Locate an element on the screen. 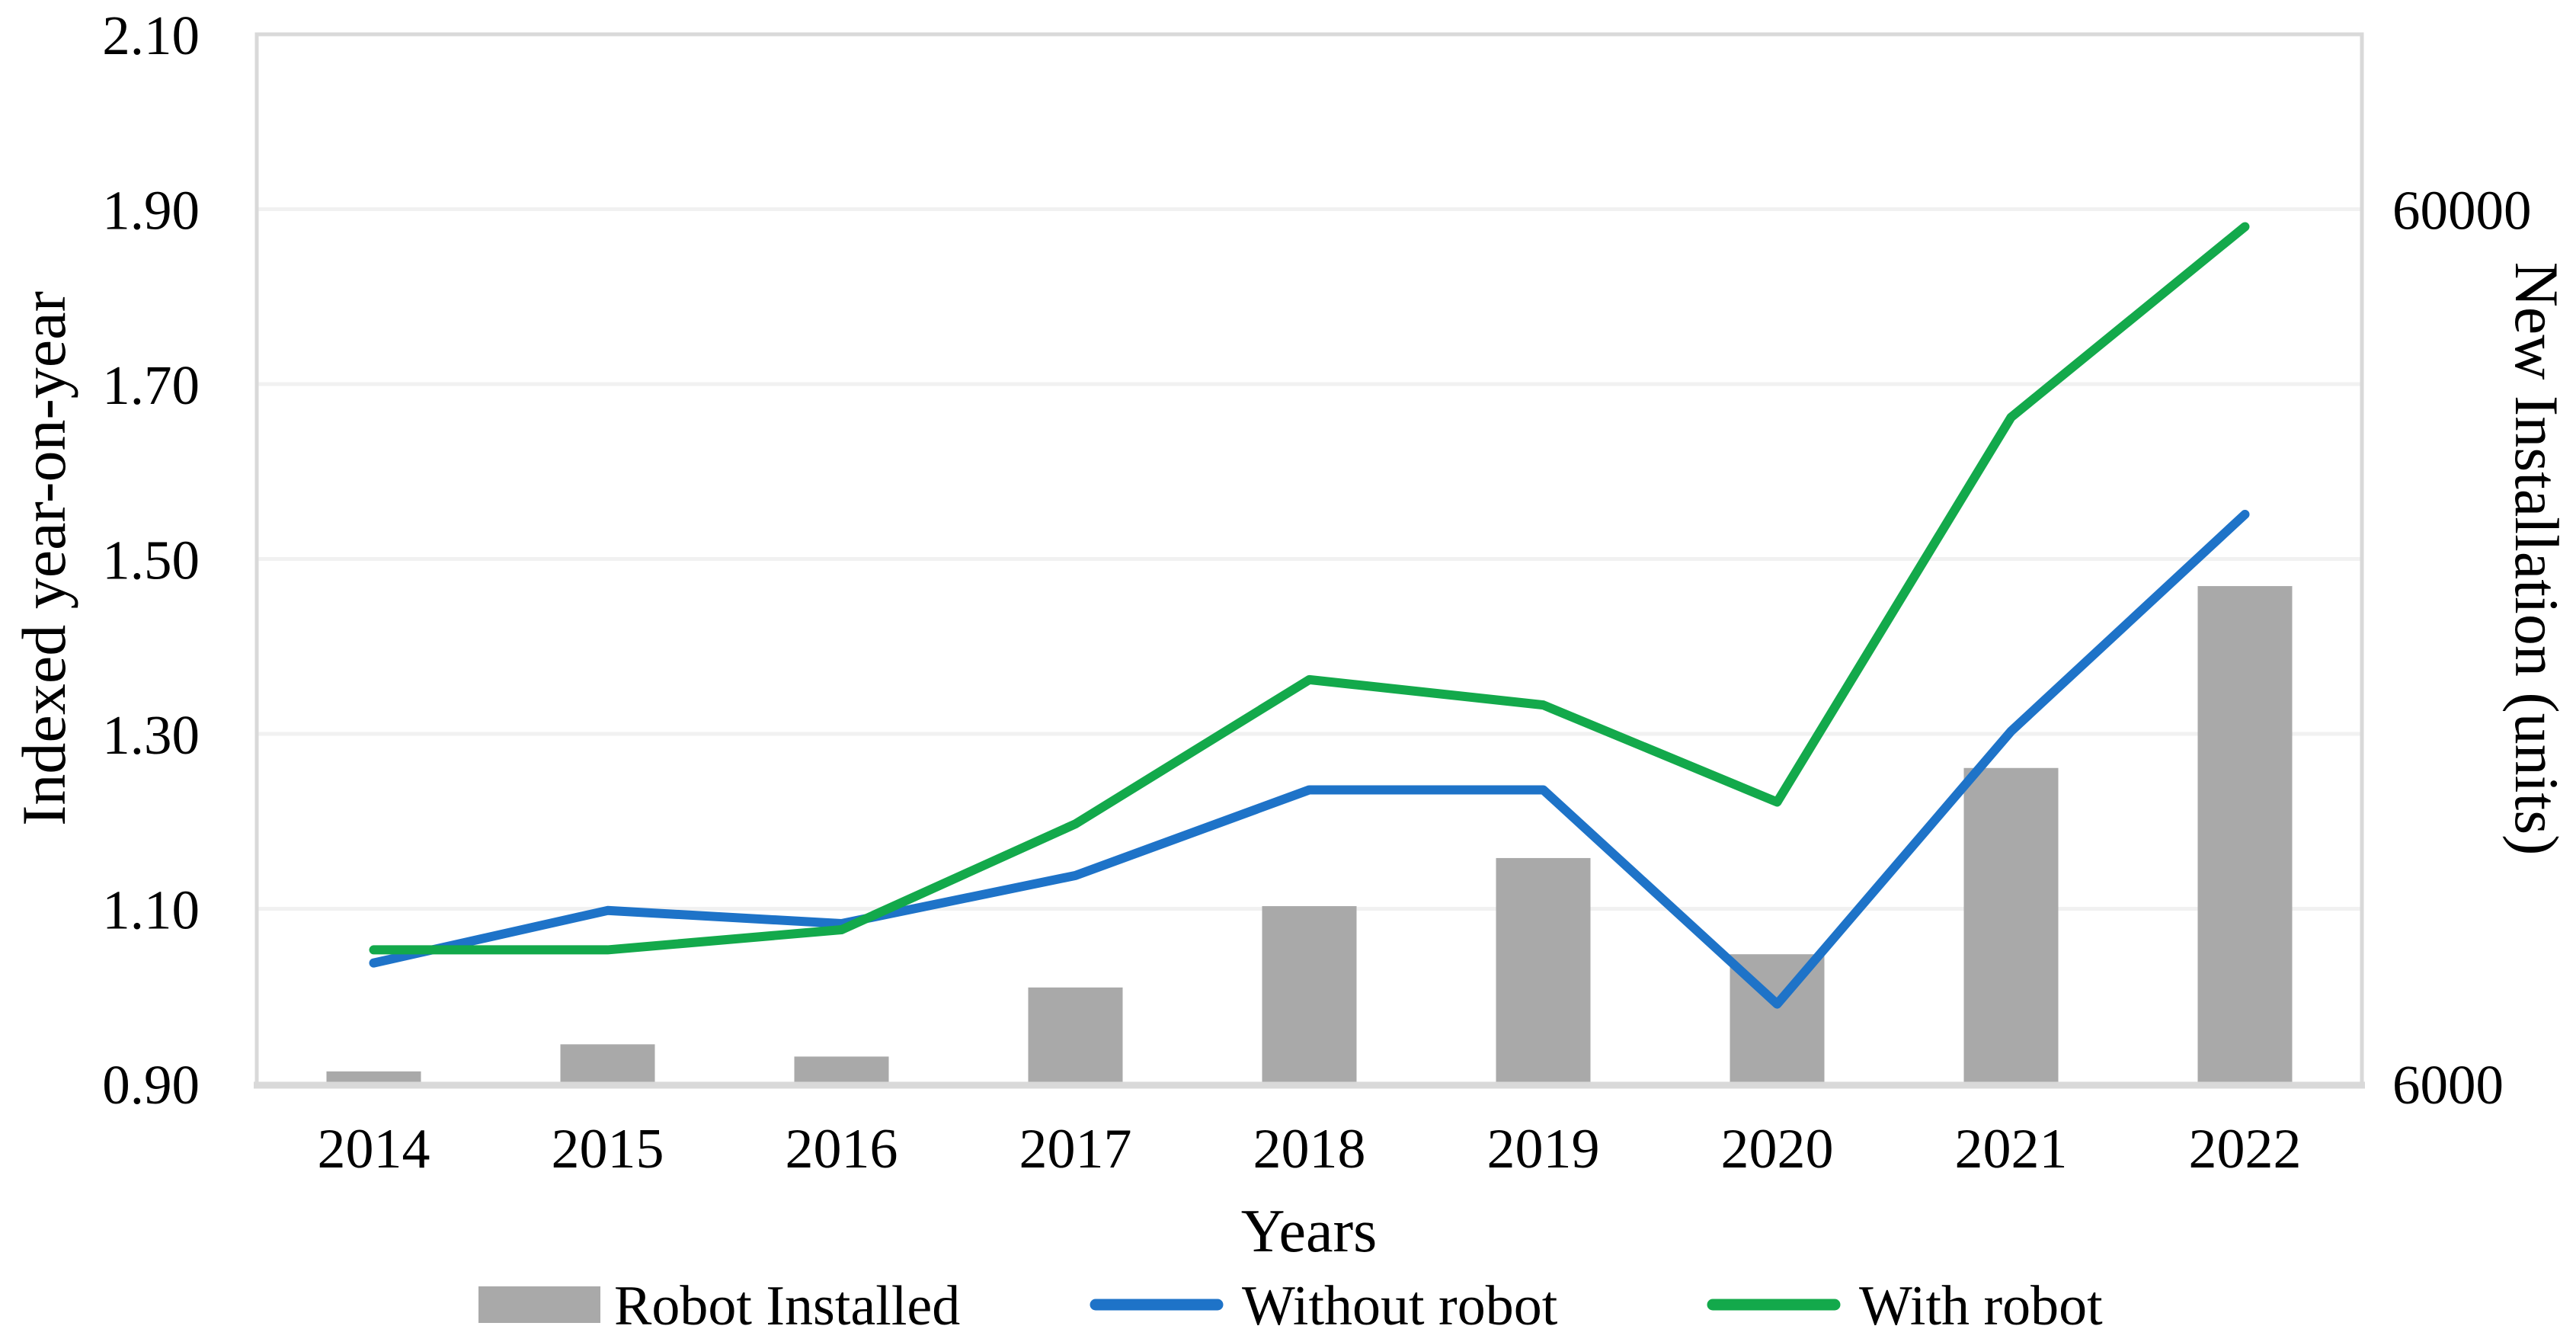 This screenshot has width=2576, height=1342. bar-2019 is located at coordinates (1543, 971).